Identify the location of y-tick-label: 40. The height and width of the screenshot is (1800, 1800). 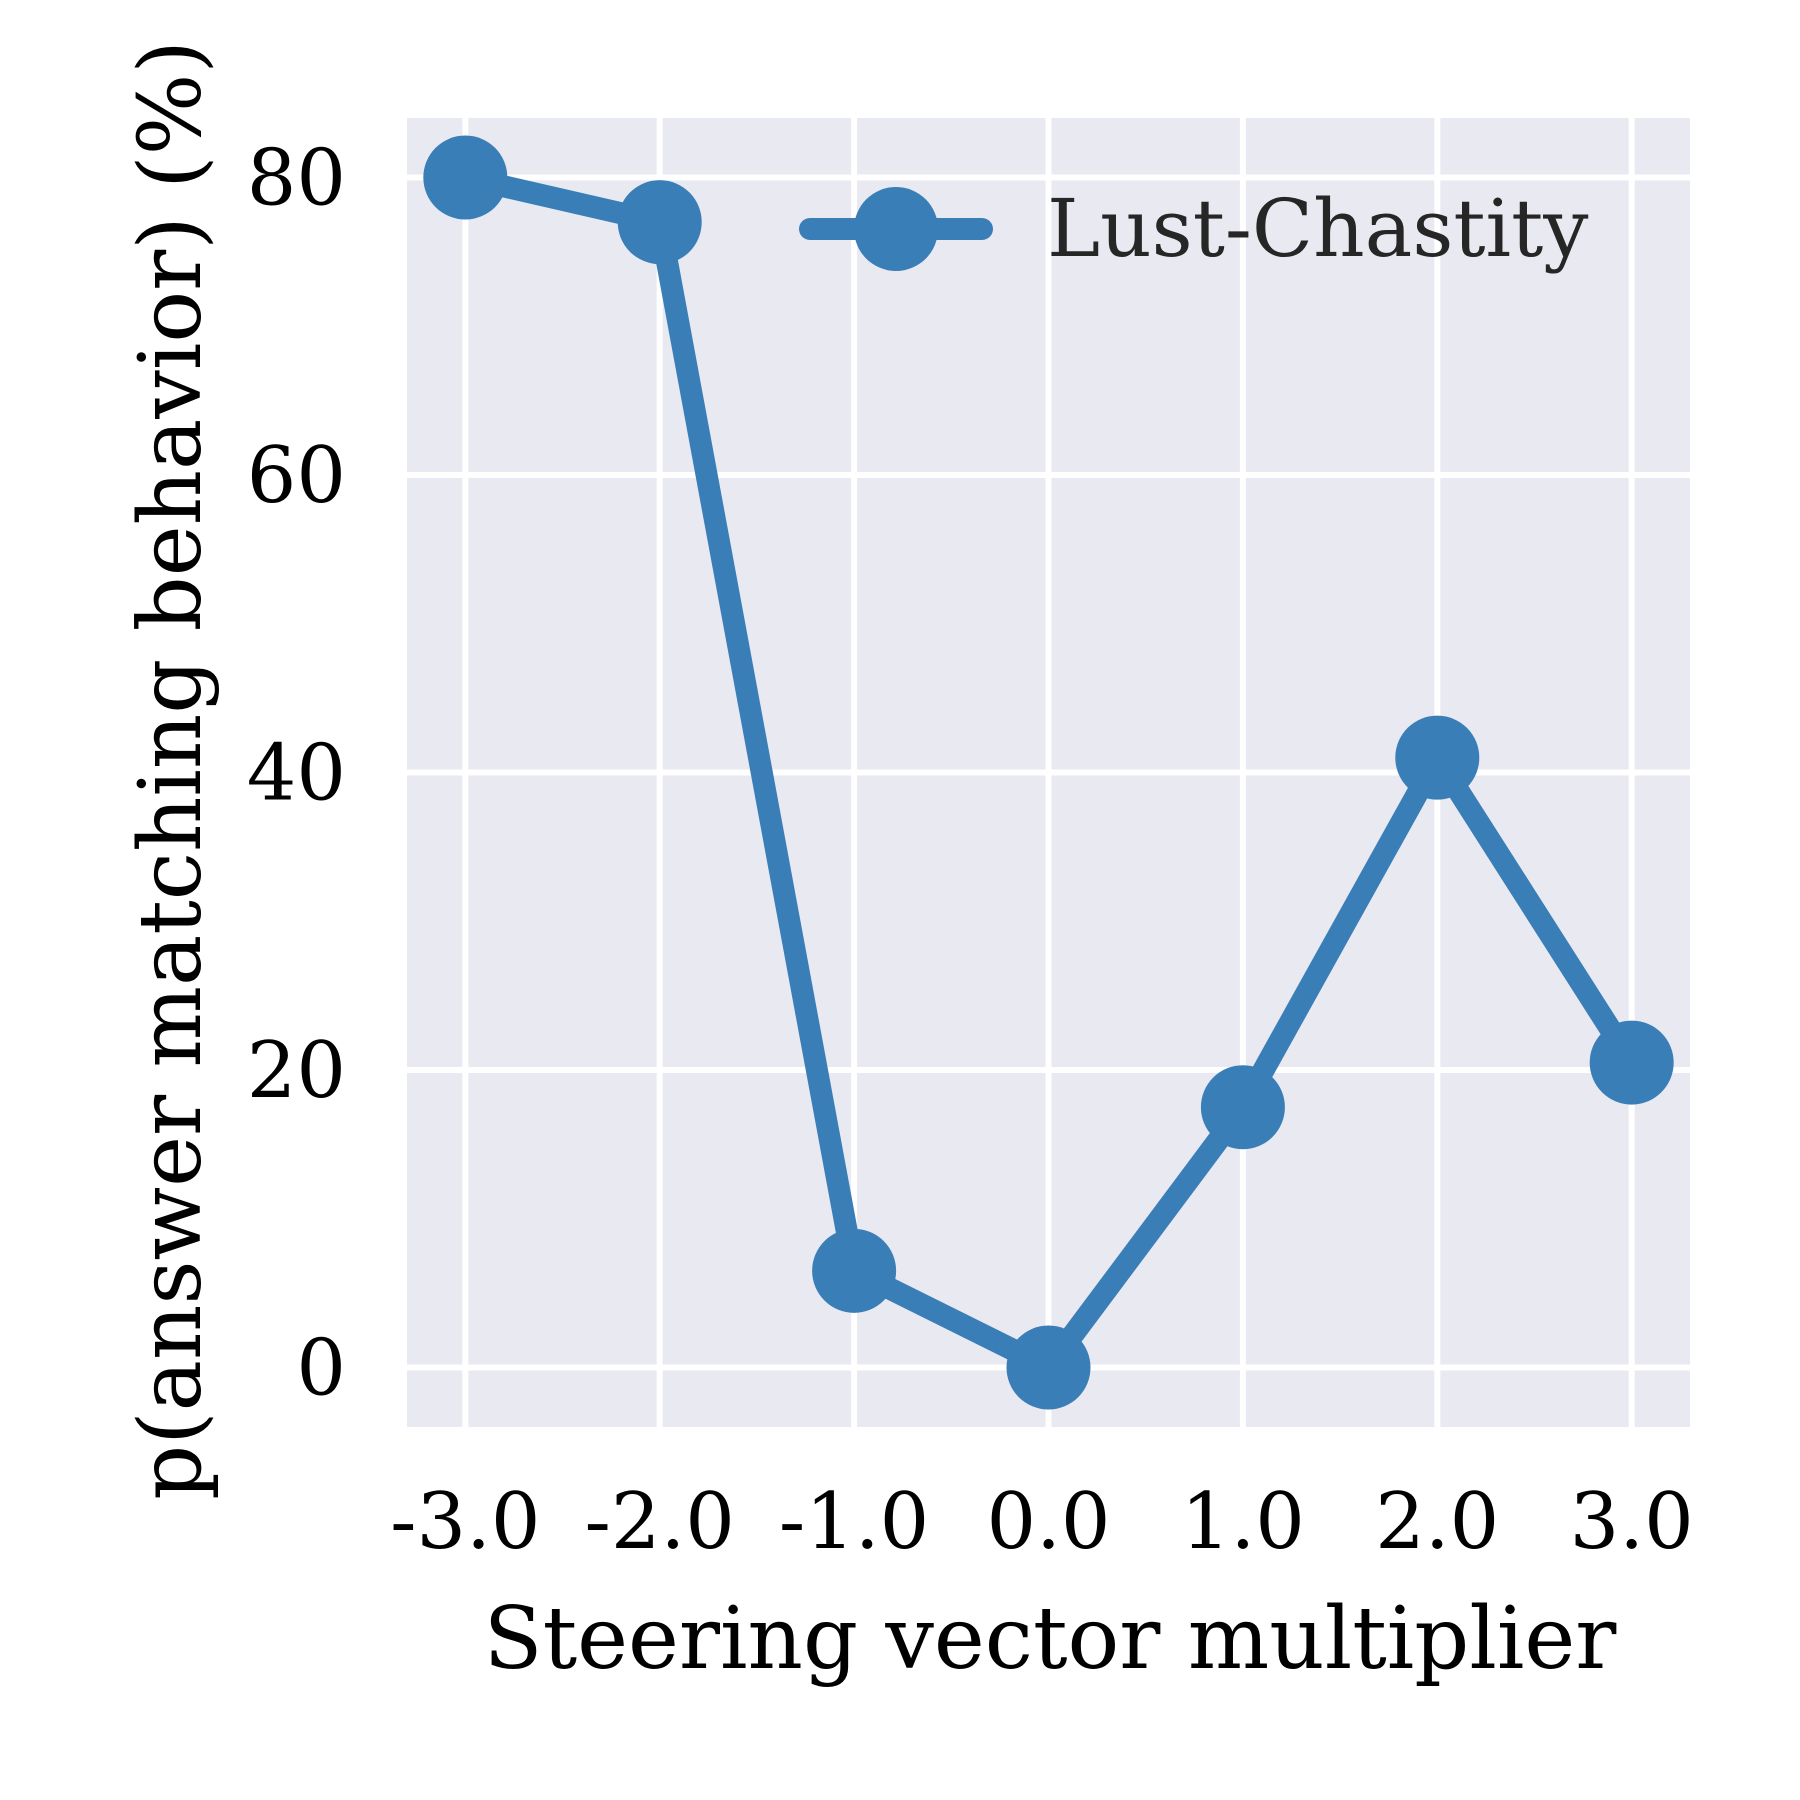
(296, 774).